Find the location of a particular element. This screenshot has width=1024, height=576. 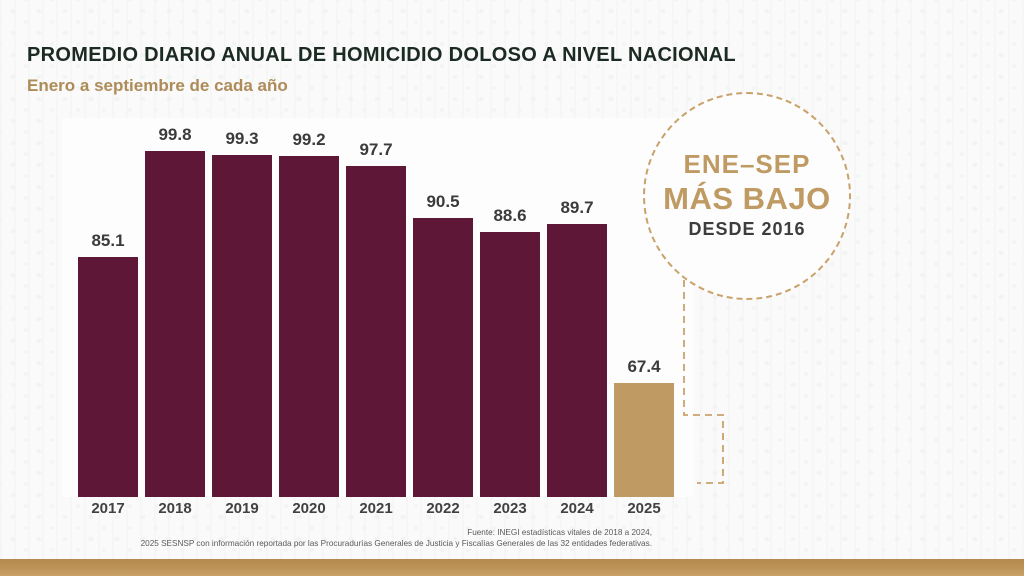

x-axis-label-2025: 2025 is located at coordinates (644, 508).